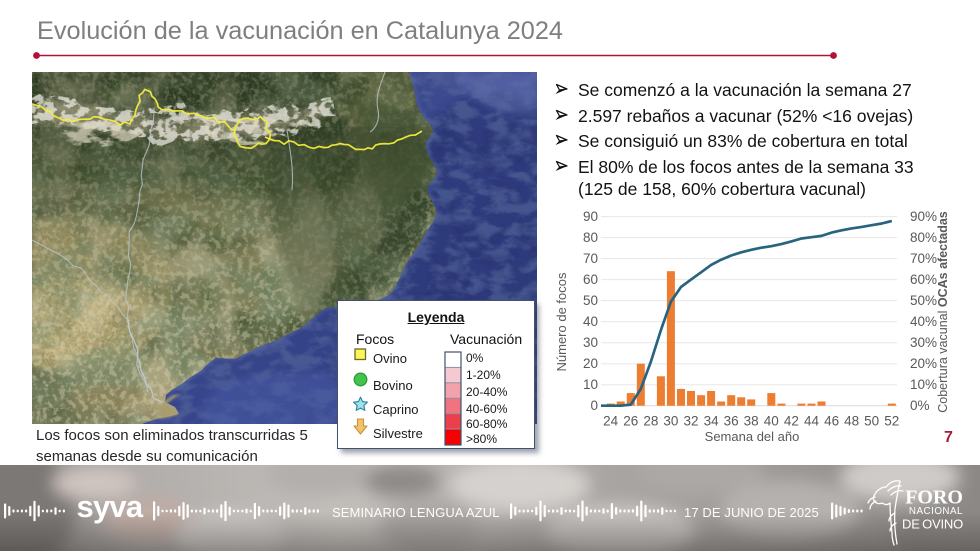 This screenshot has height=551, width=980. Describe the element at coordinates (791, 421) in the screenshot. I see `svg-text: 42` at that location.